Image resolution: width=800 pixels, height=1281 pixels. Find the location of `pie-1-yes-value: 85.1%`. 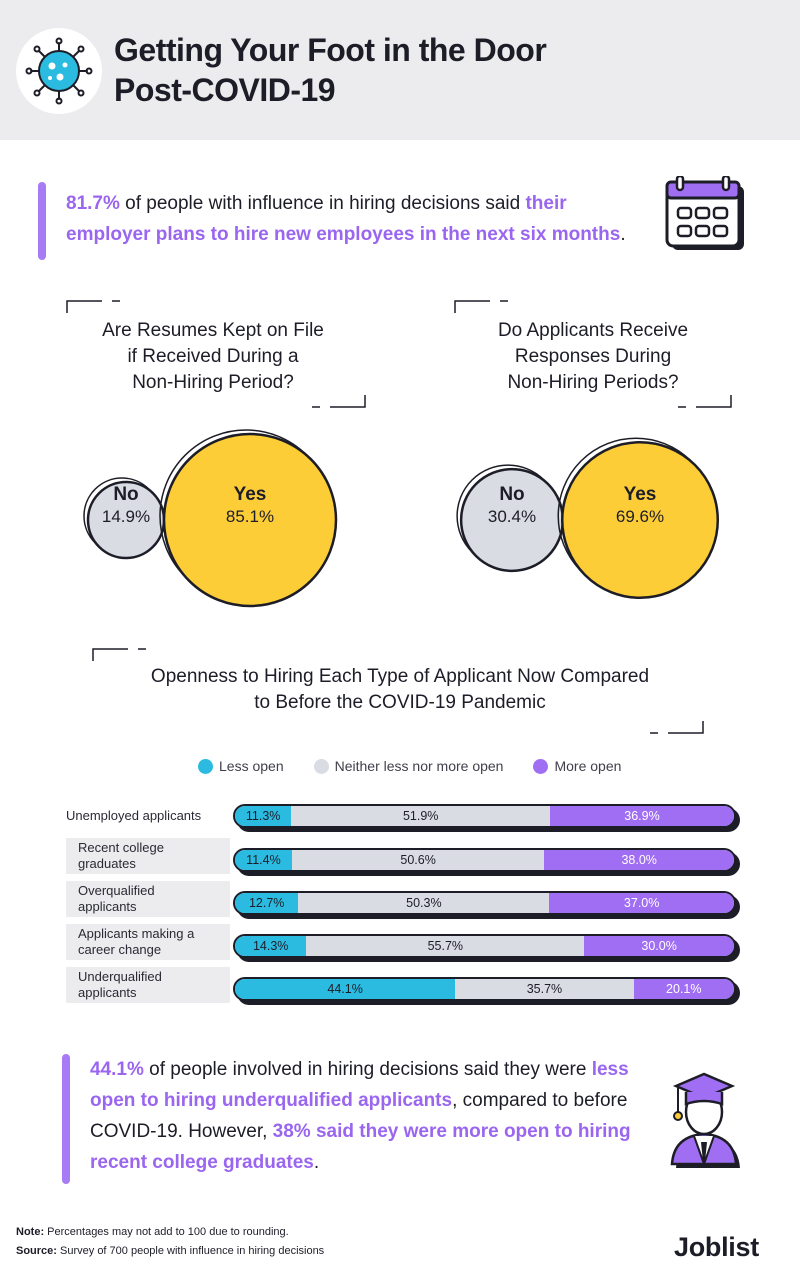

pie-1-yes-value: 85.1% is located at coordinates (250, 516).